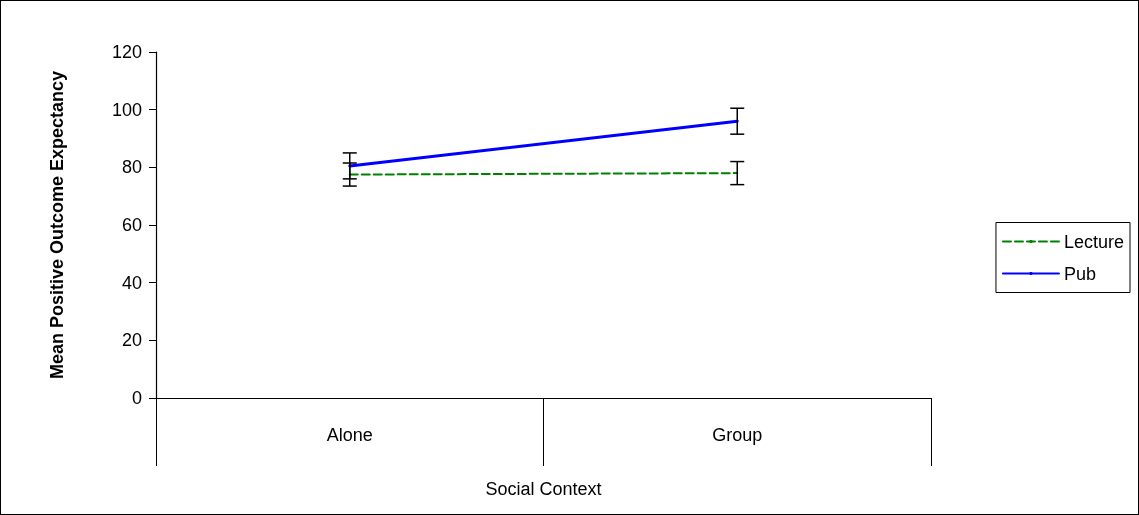 This screenshot has width=1139, height=515. What do you see at coordinates (349, 435) in the screenshot?
I see `x-tick-label: Alone` at bounding box center [349, 435].